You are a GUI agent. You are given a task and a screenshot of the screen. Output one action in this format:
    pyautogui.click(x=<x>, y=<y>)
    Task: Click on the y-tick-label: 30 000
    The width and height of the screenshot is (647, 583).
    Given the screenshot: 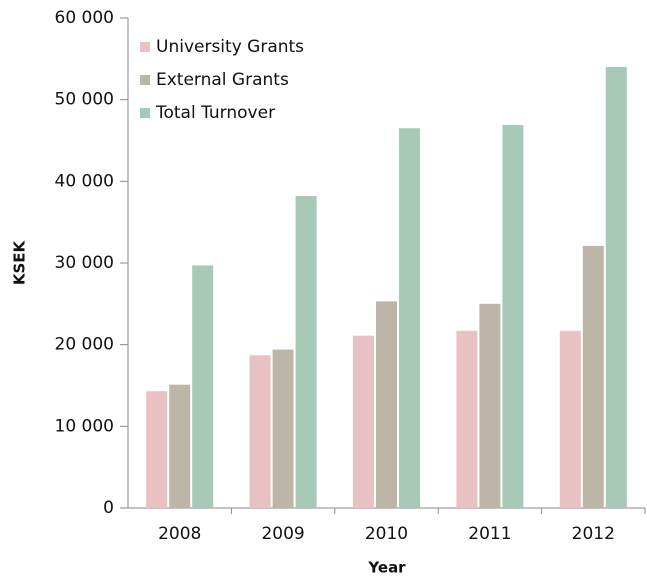 What is the action you would take?
    pyautogui.click(x=84, y=263)
    